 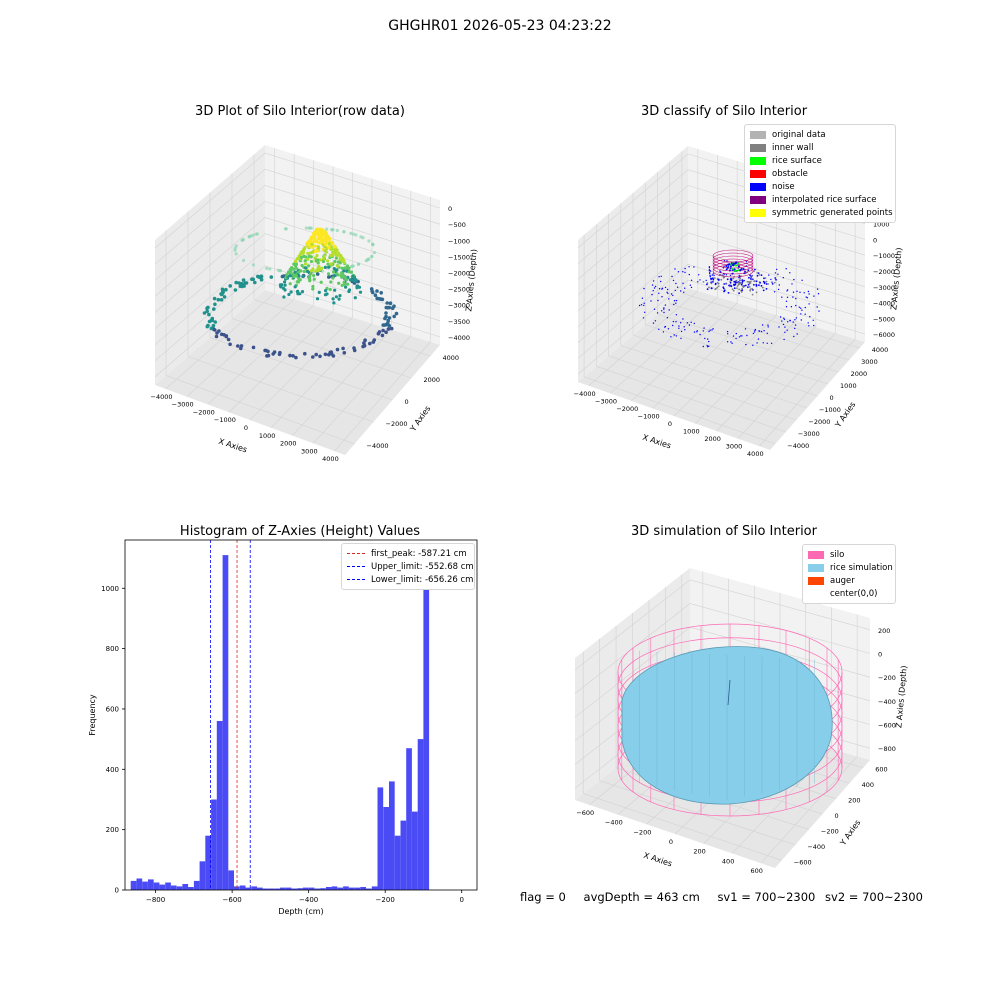 What do you see at coordinates (500, 26) in the screenshot?
I see `figure-title: GHGHR01 2026-05-23 04:23:22` at bounding box center [500, 26].